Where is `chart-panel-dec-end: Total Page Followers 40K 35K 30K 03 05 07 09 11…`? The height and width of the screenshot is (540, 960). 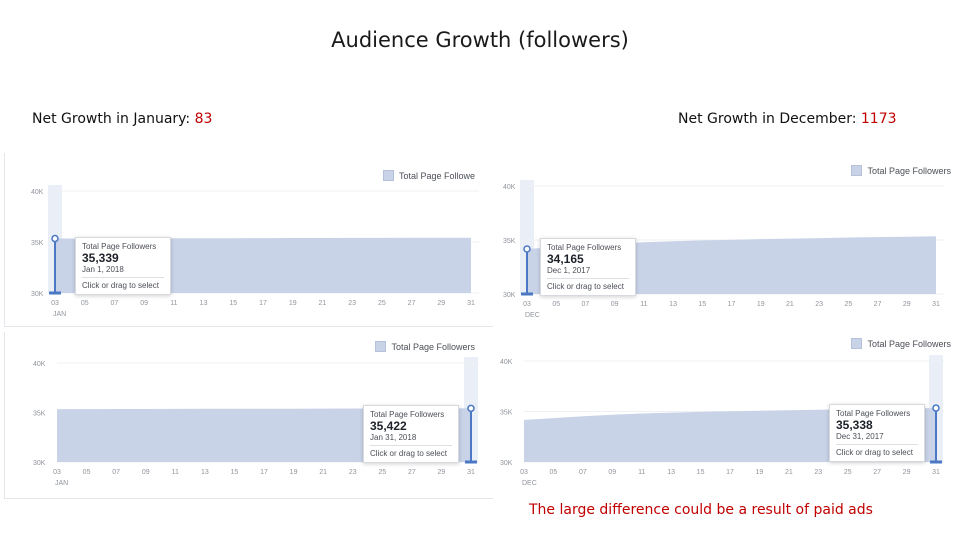 chart-panel-dec-end: Total Page Followers 40K 35K 30K 03 05 07 09 11… is located at coordinates (728, 415).